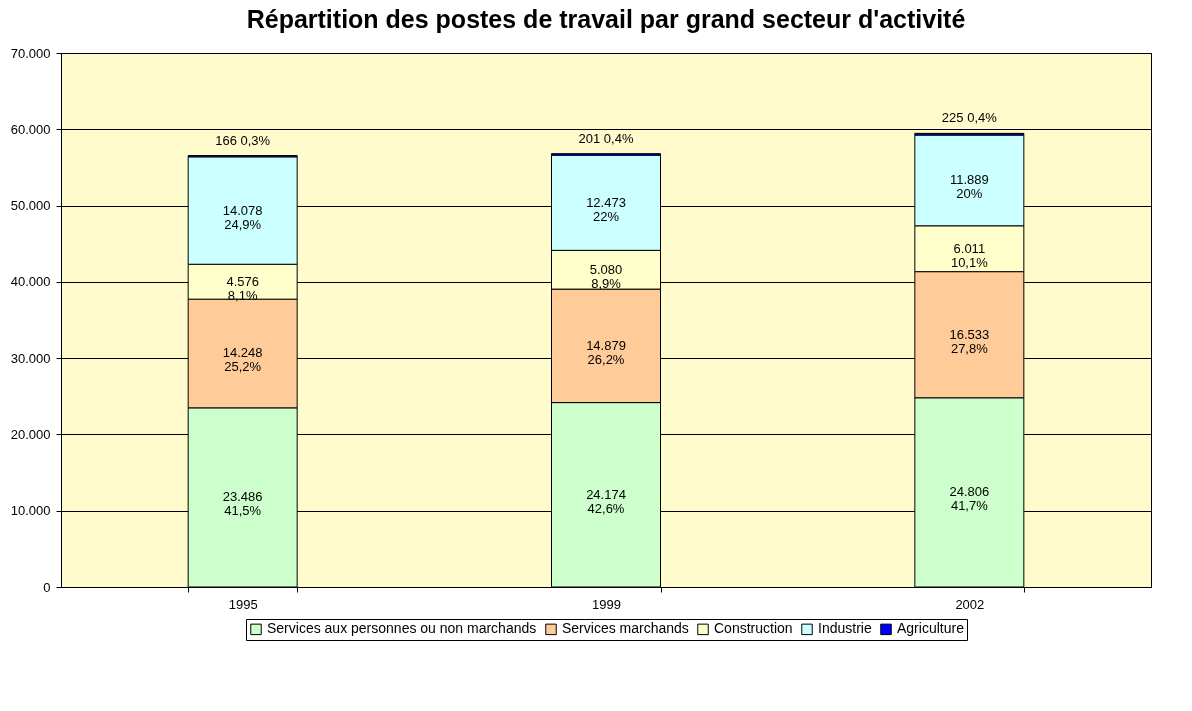  I want to click on data-label: 201 0,4%, so click(606, 138).